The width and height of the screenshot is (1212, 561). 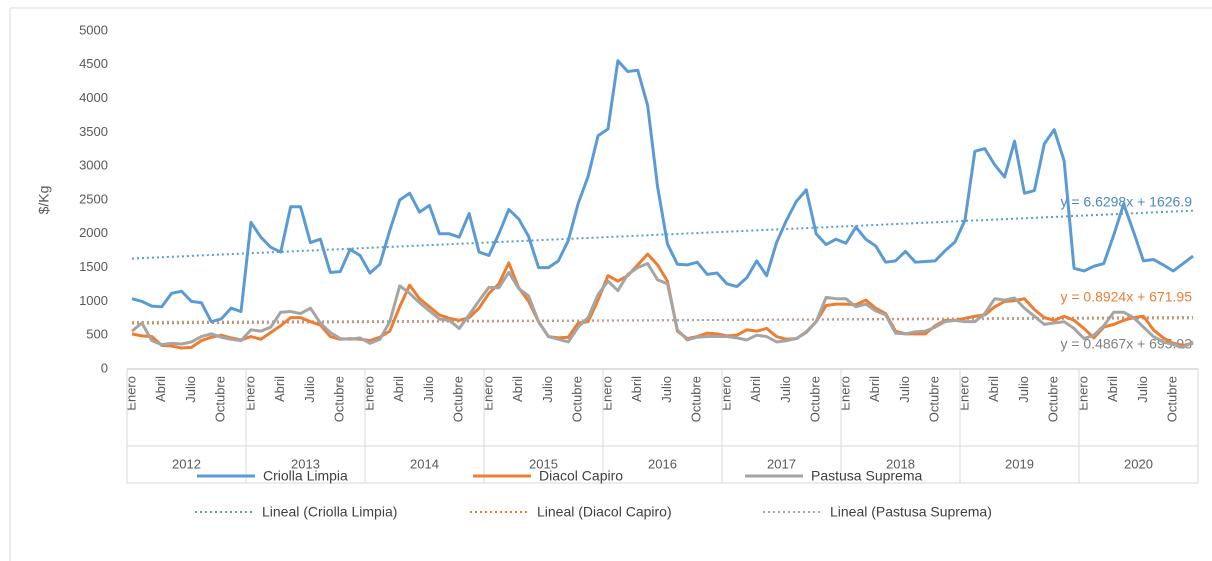 What do you see at coordinates (866, 476) in the screenshot?
I see `legend-label: Pastusa Suprema` at bounding box center [866, 476].